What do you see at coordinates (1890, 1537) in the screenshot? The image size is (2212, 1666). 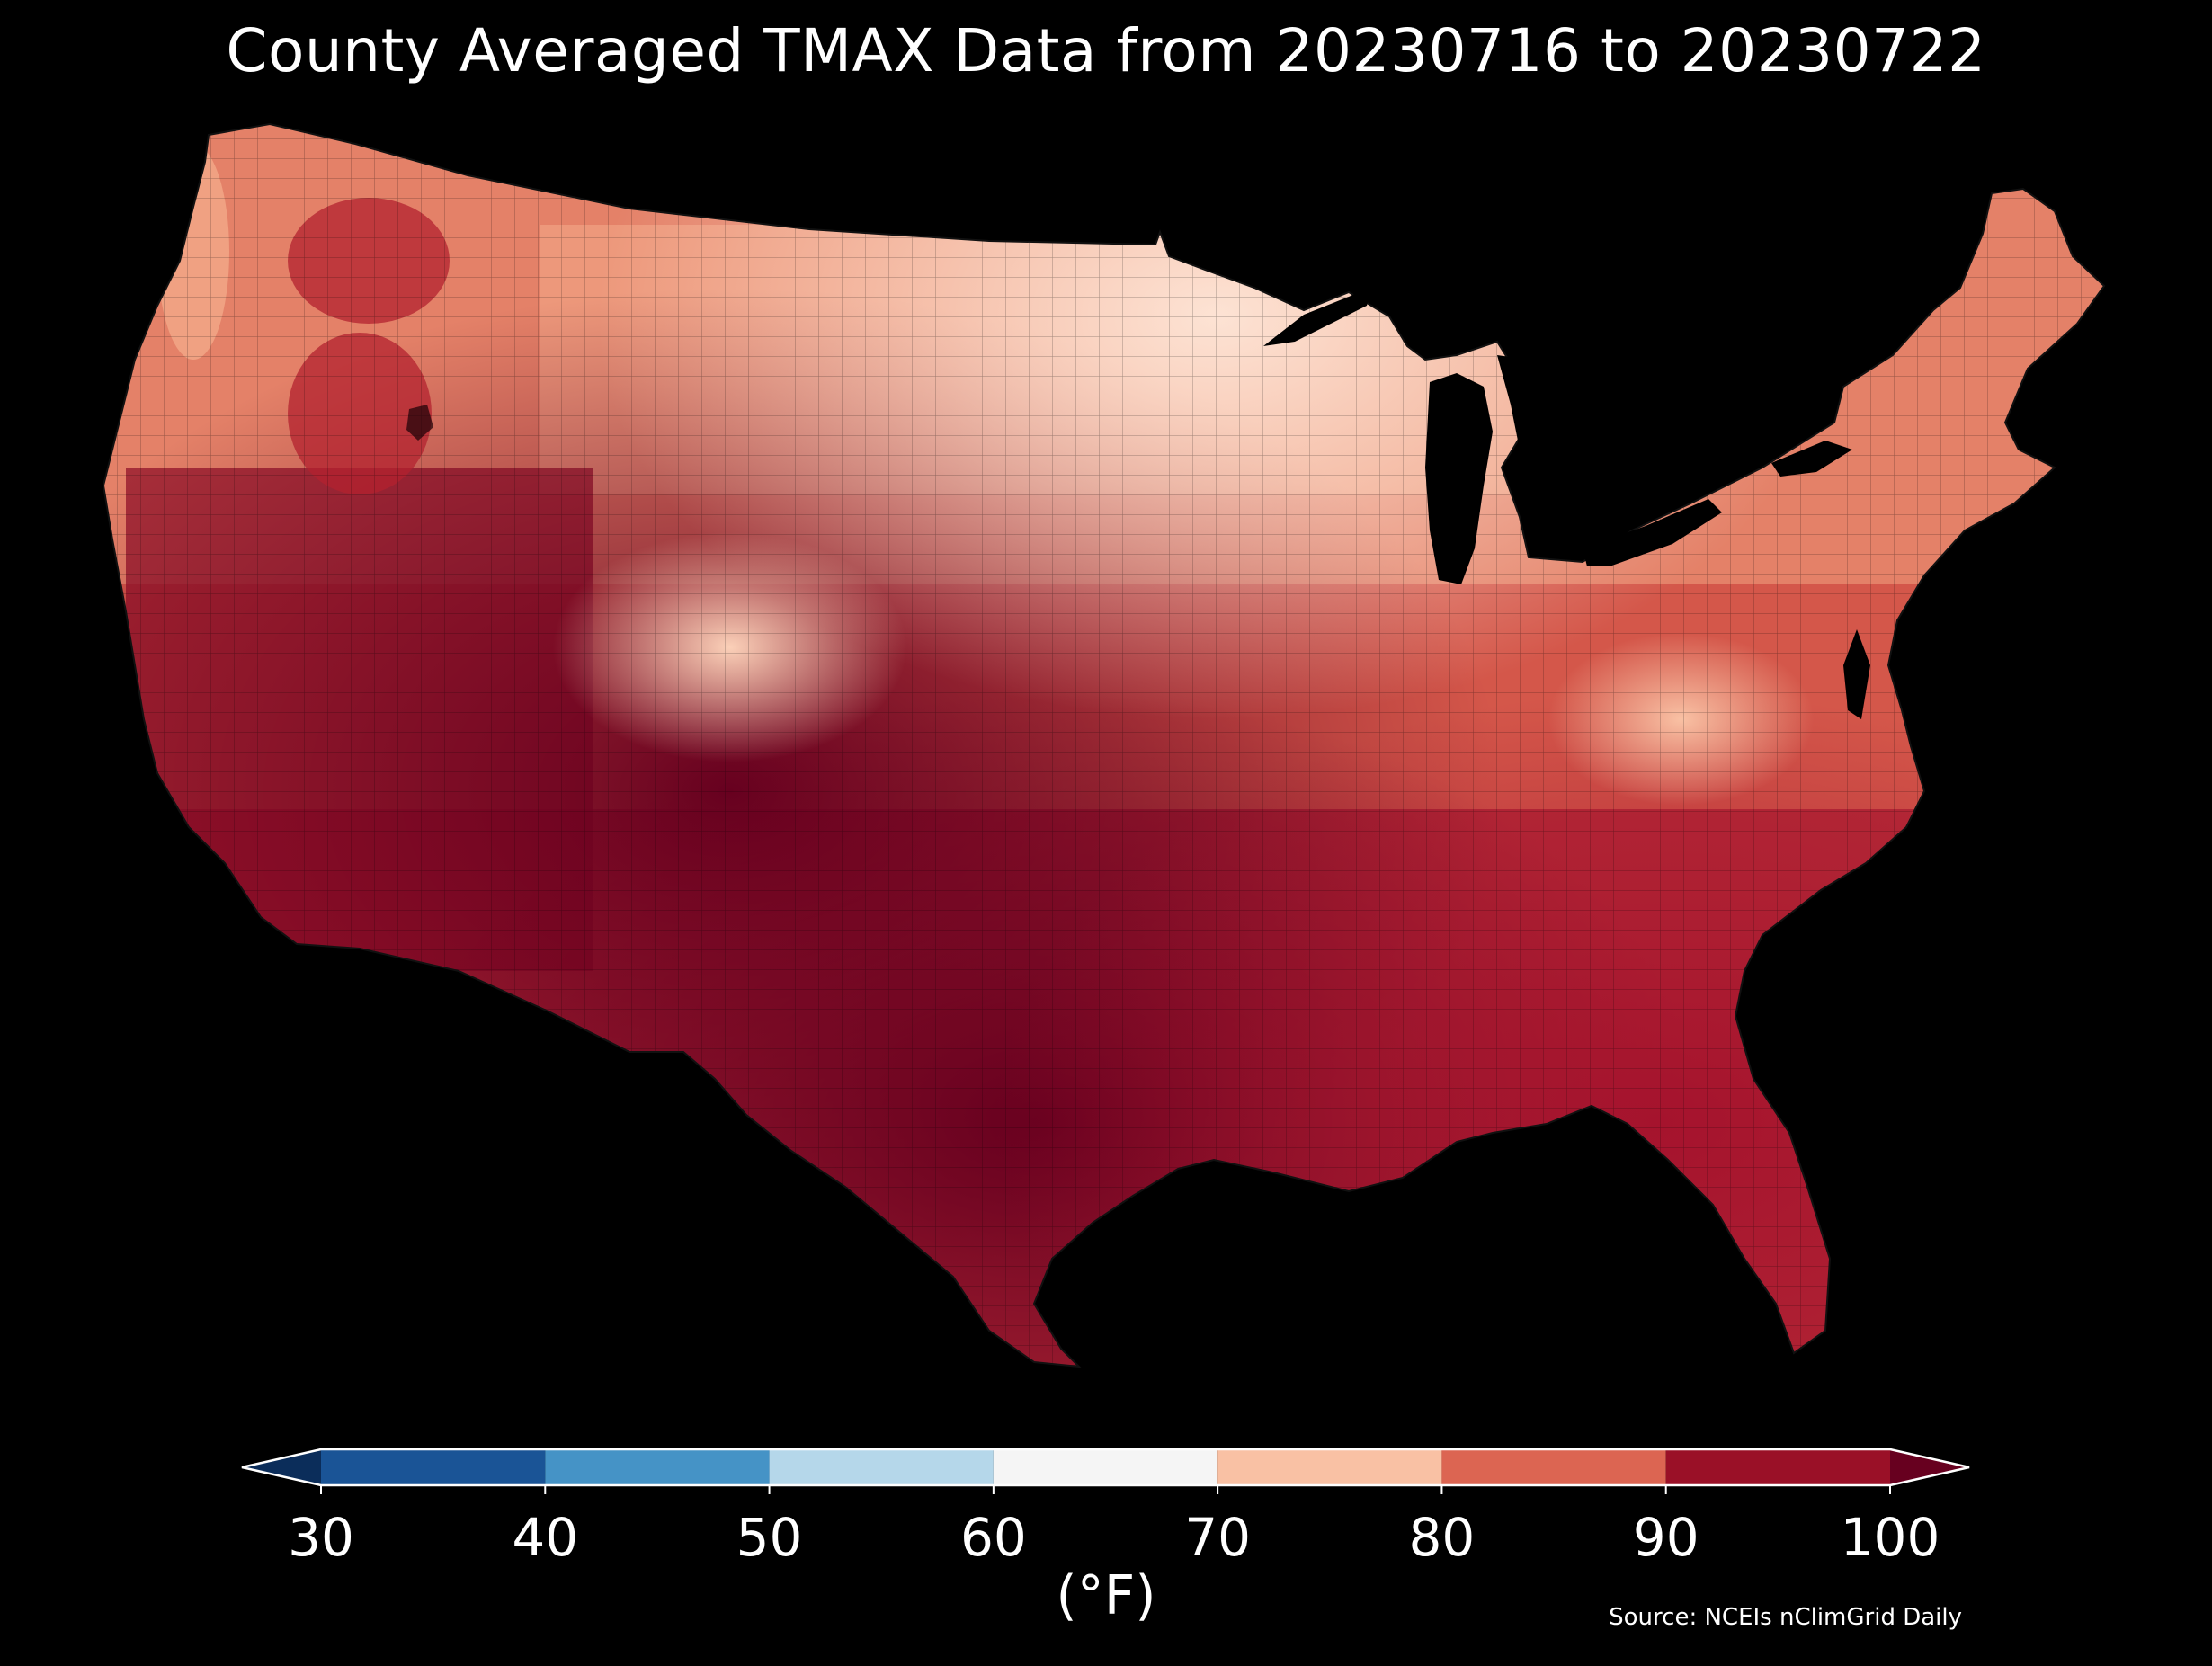 I see `colorbar-tick-label: 100` at bounding box center [1890, 1537].